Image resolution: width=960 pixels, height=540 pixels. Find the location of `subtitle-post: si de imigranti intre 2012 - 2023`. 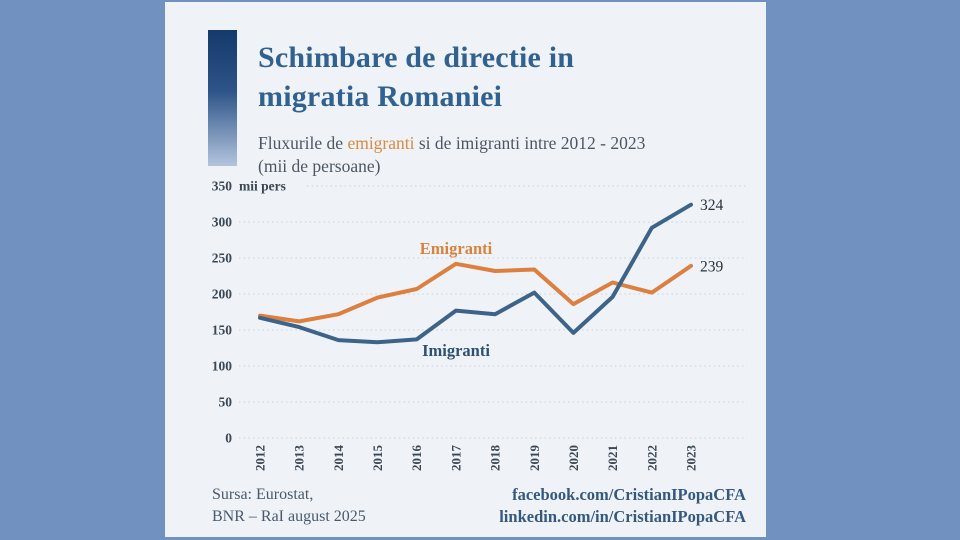

subtitle-post: si de imigranti intre 2012 - 2023 is located at coordinates (530, 143).